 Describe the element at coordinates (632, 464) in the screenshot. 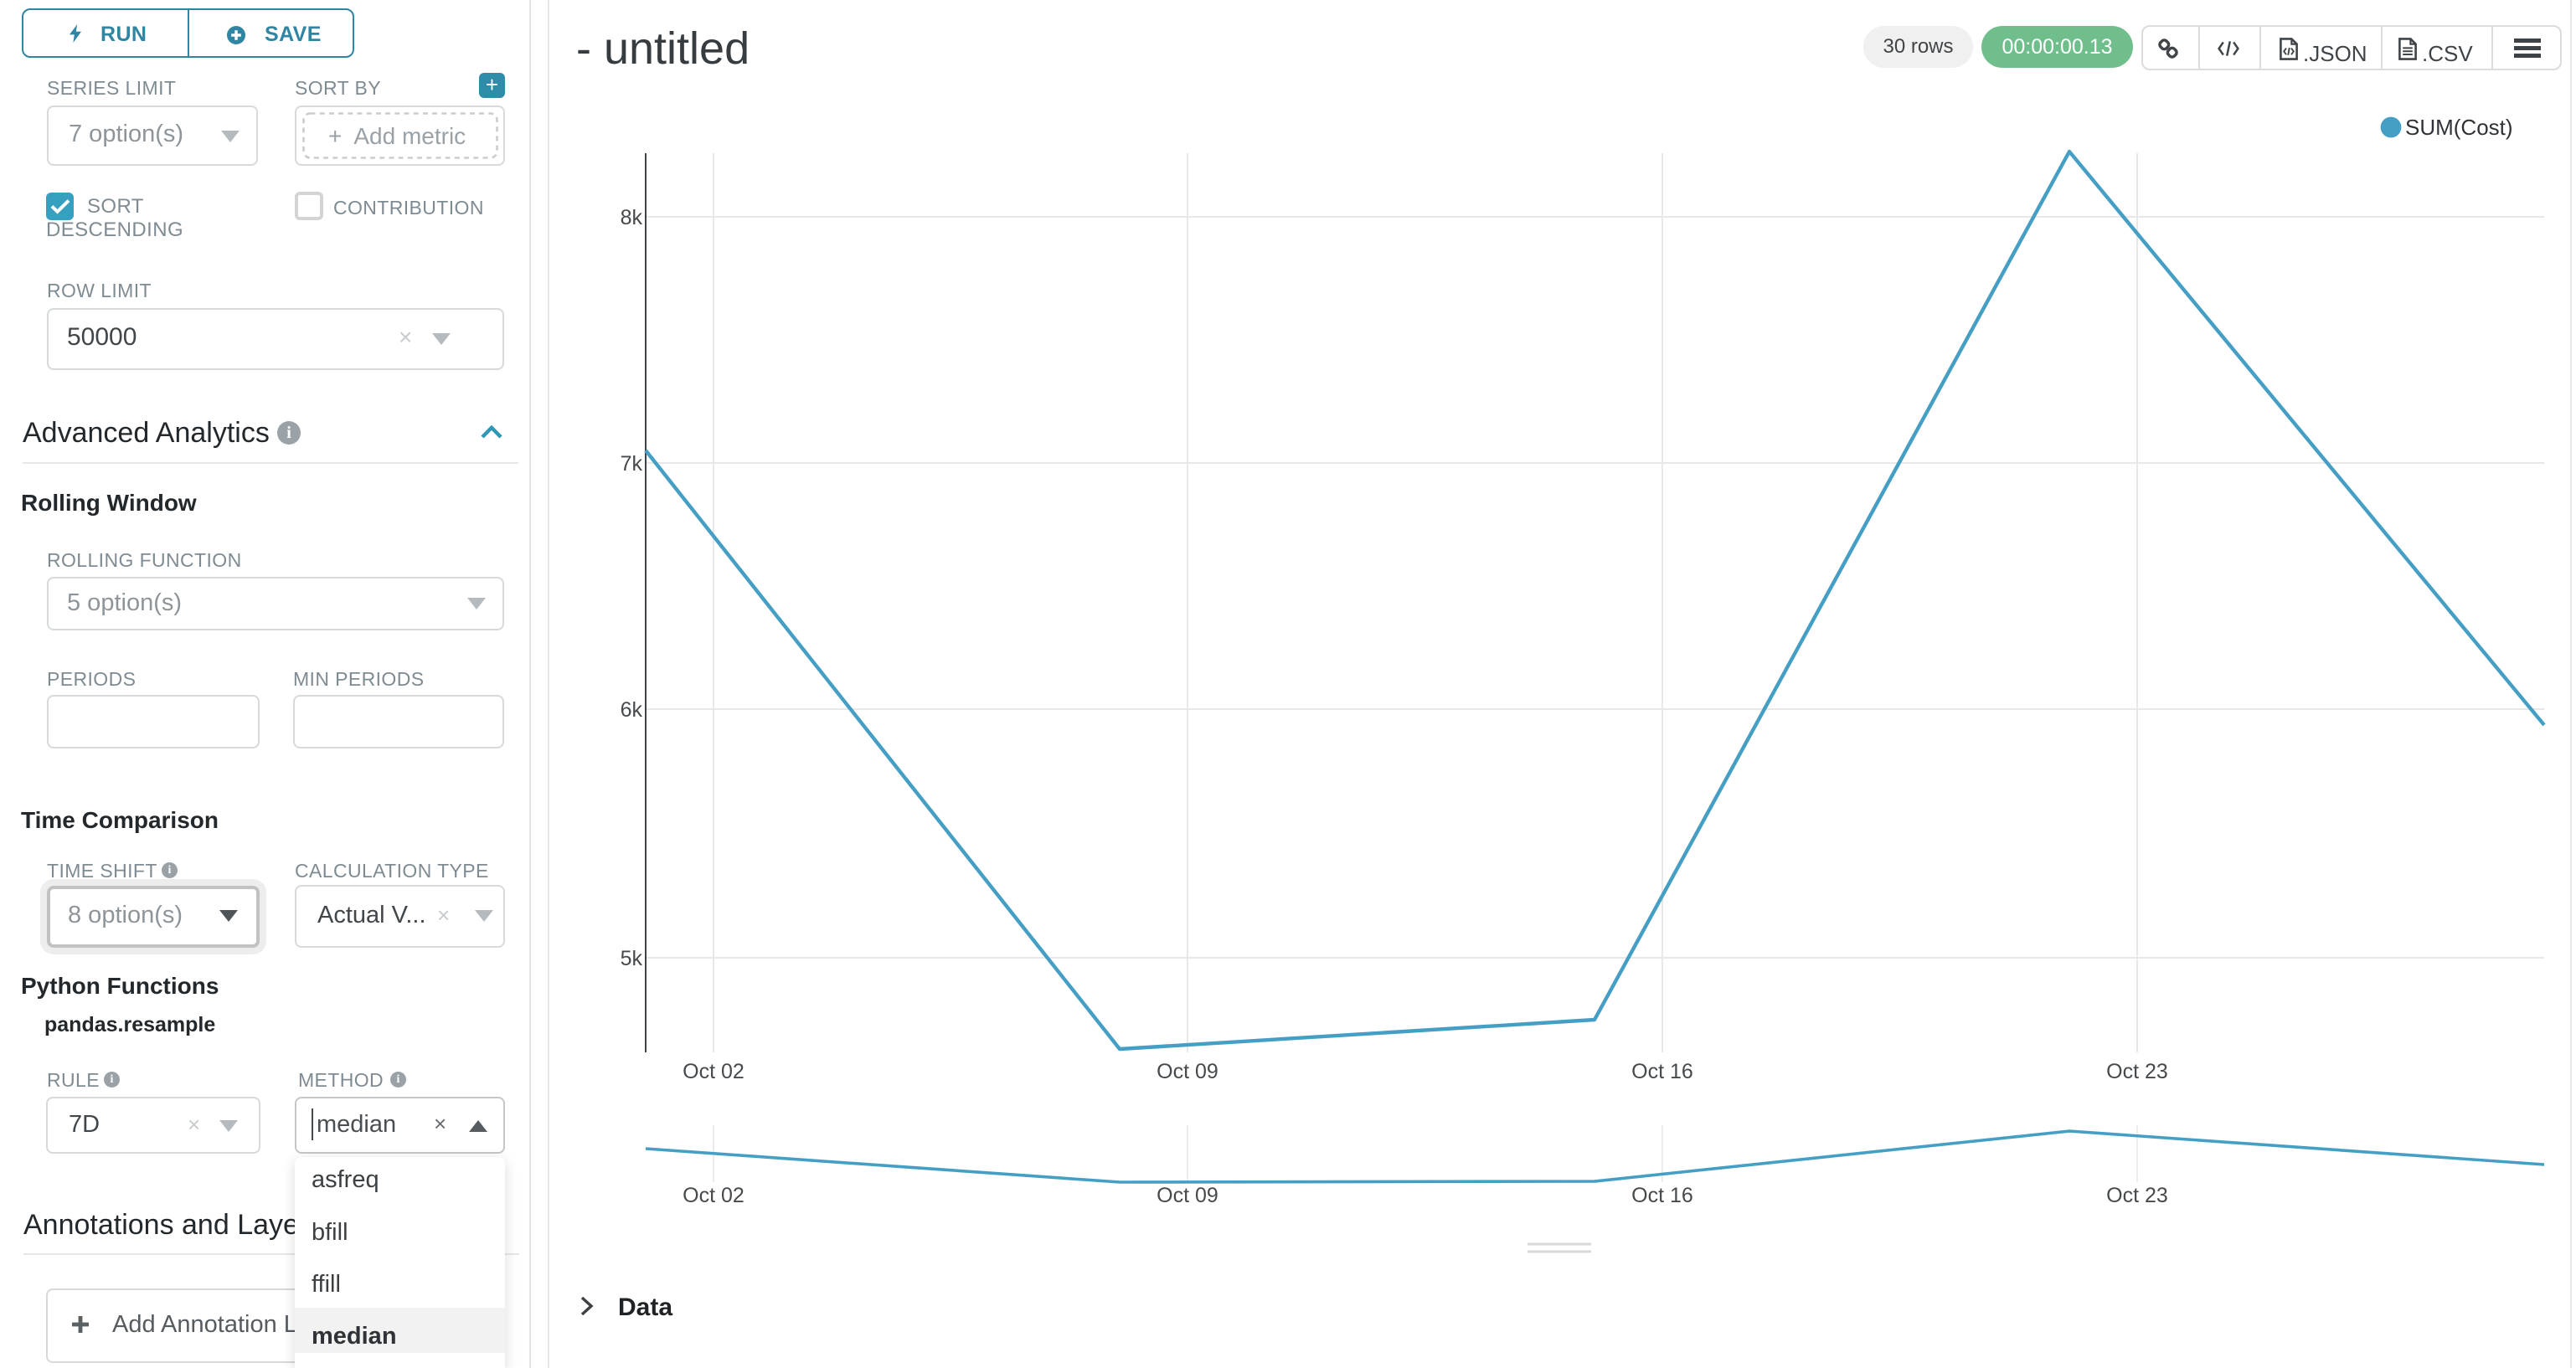

I see `svg-text: 7k` at that location.